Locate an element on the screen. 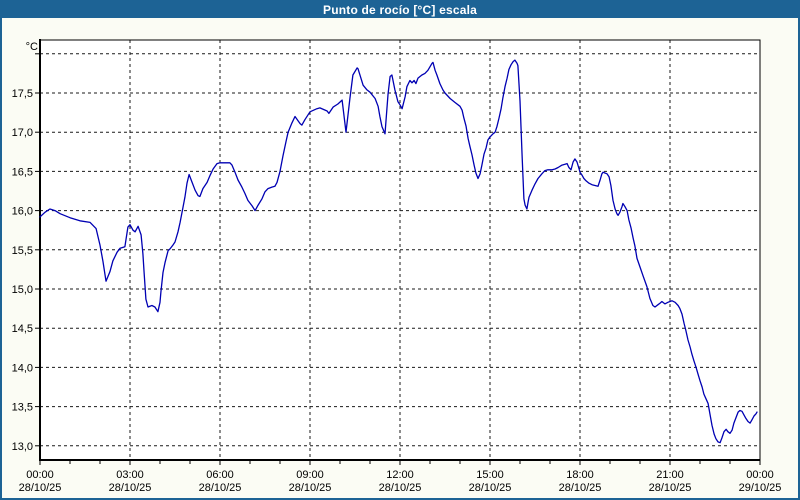  y-tick-label: 15,5 is located at coordinates (22, 251).